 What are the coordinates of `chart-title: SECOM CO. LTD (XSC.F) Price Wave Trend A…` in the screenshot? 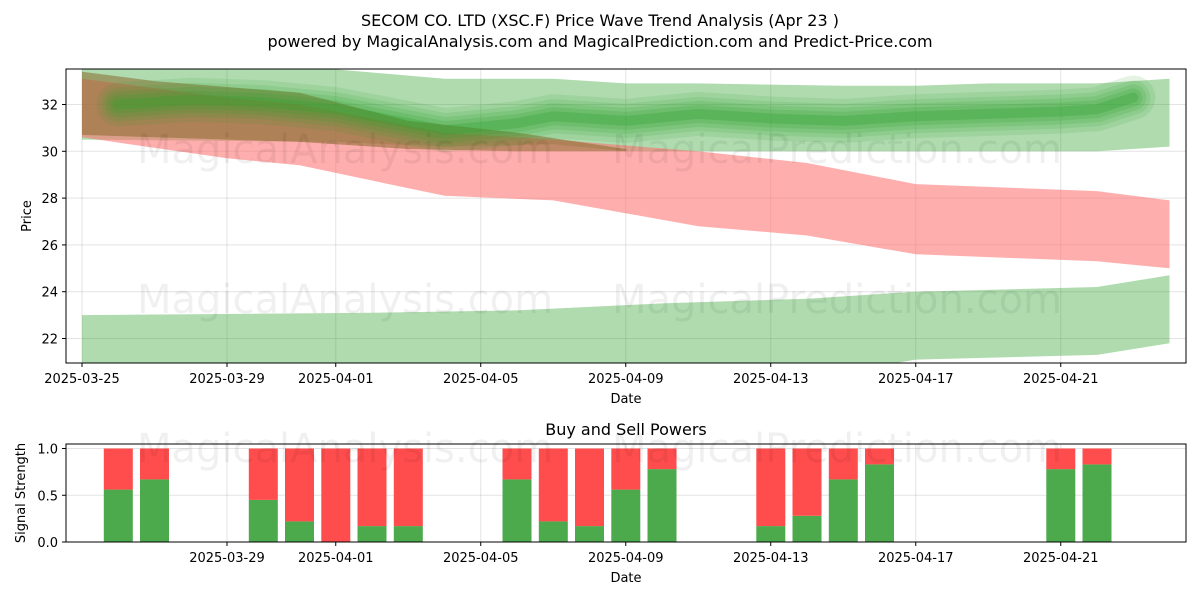 It's located at (600, 20).